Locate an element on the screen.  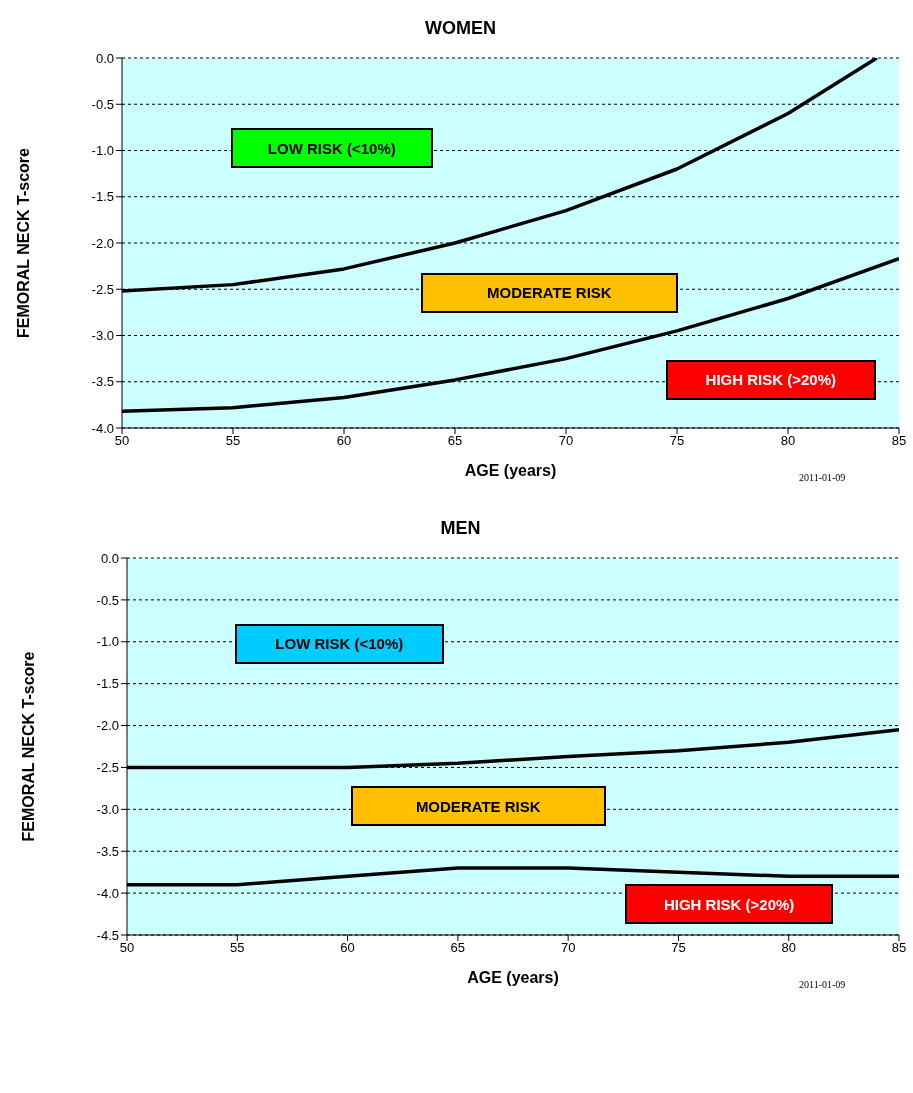
chart-title: MEN is located at coordinates (460, 528).